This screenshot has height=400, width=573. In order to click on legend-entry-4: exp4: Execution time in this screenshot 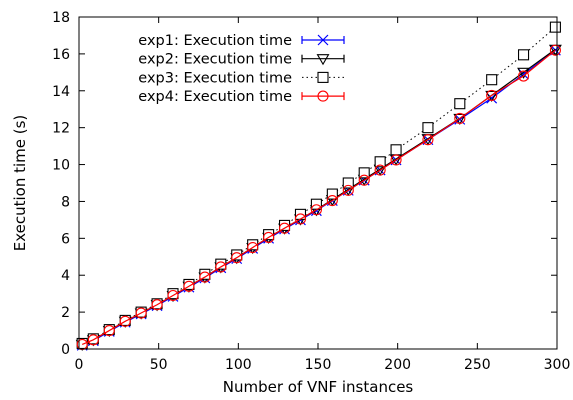, I will do `click(241, 97)`.